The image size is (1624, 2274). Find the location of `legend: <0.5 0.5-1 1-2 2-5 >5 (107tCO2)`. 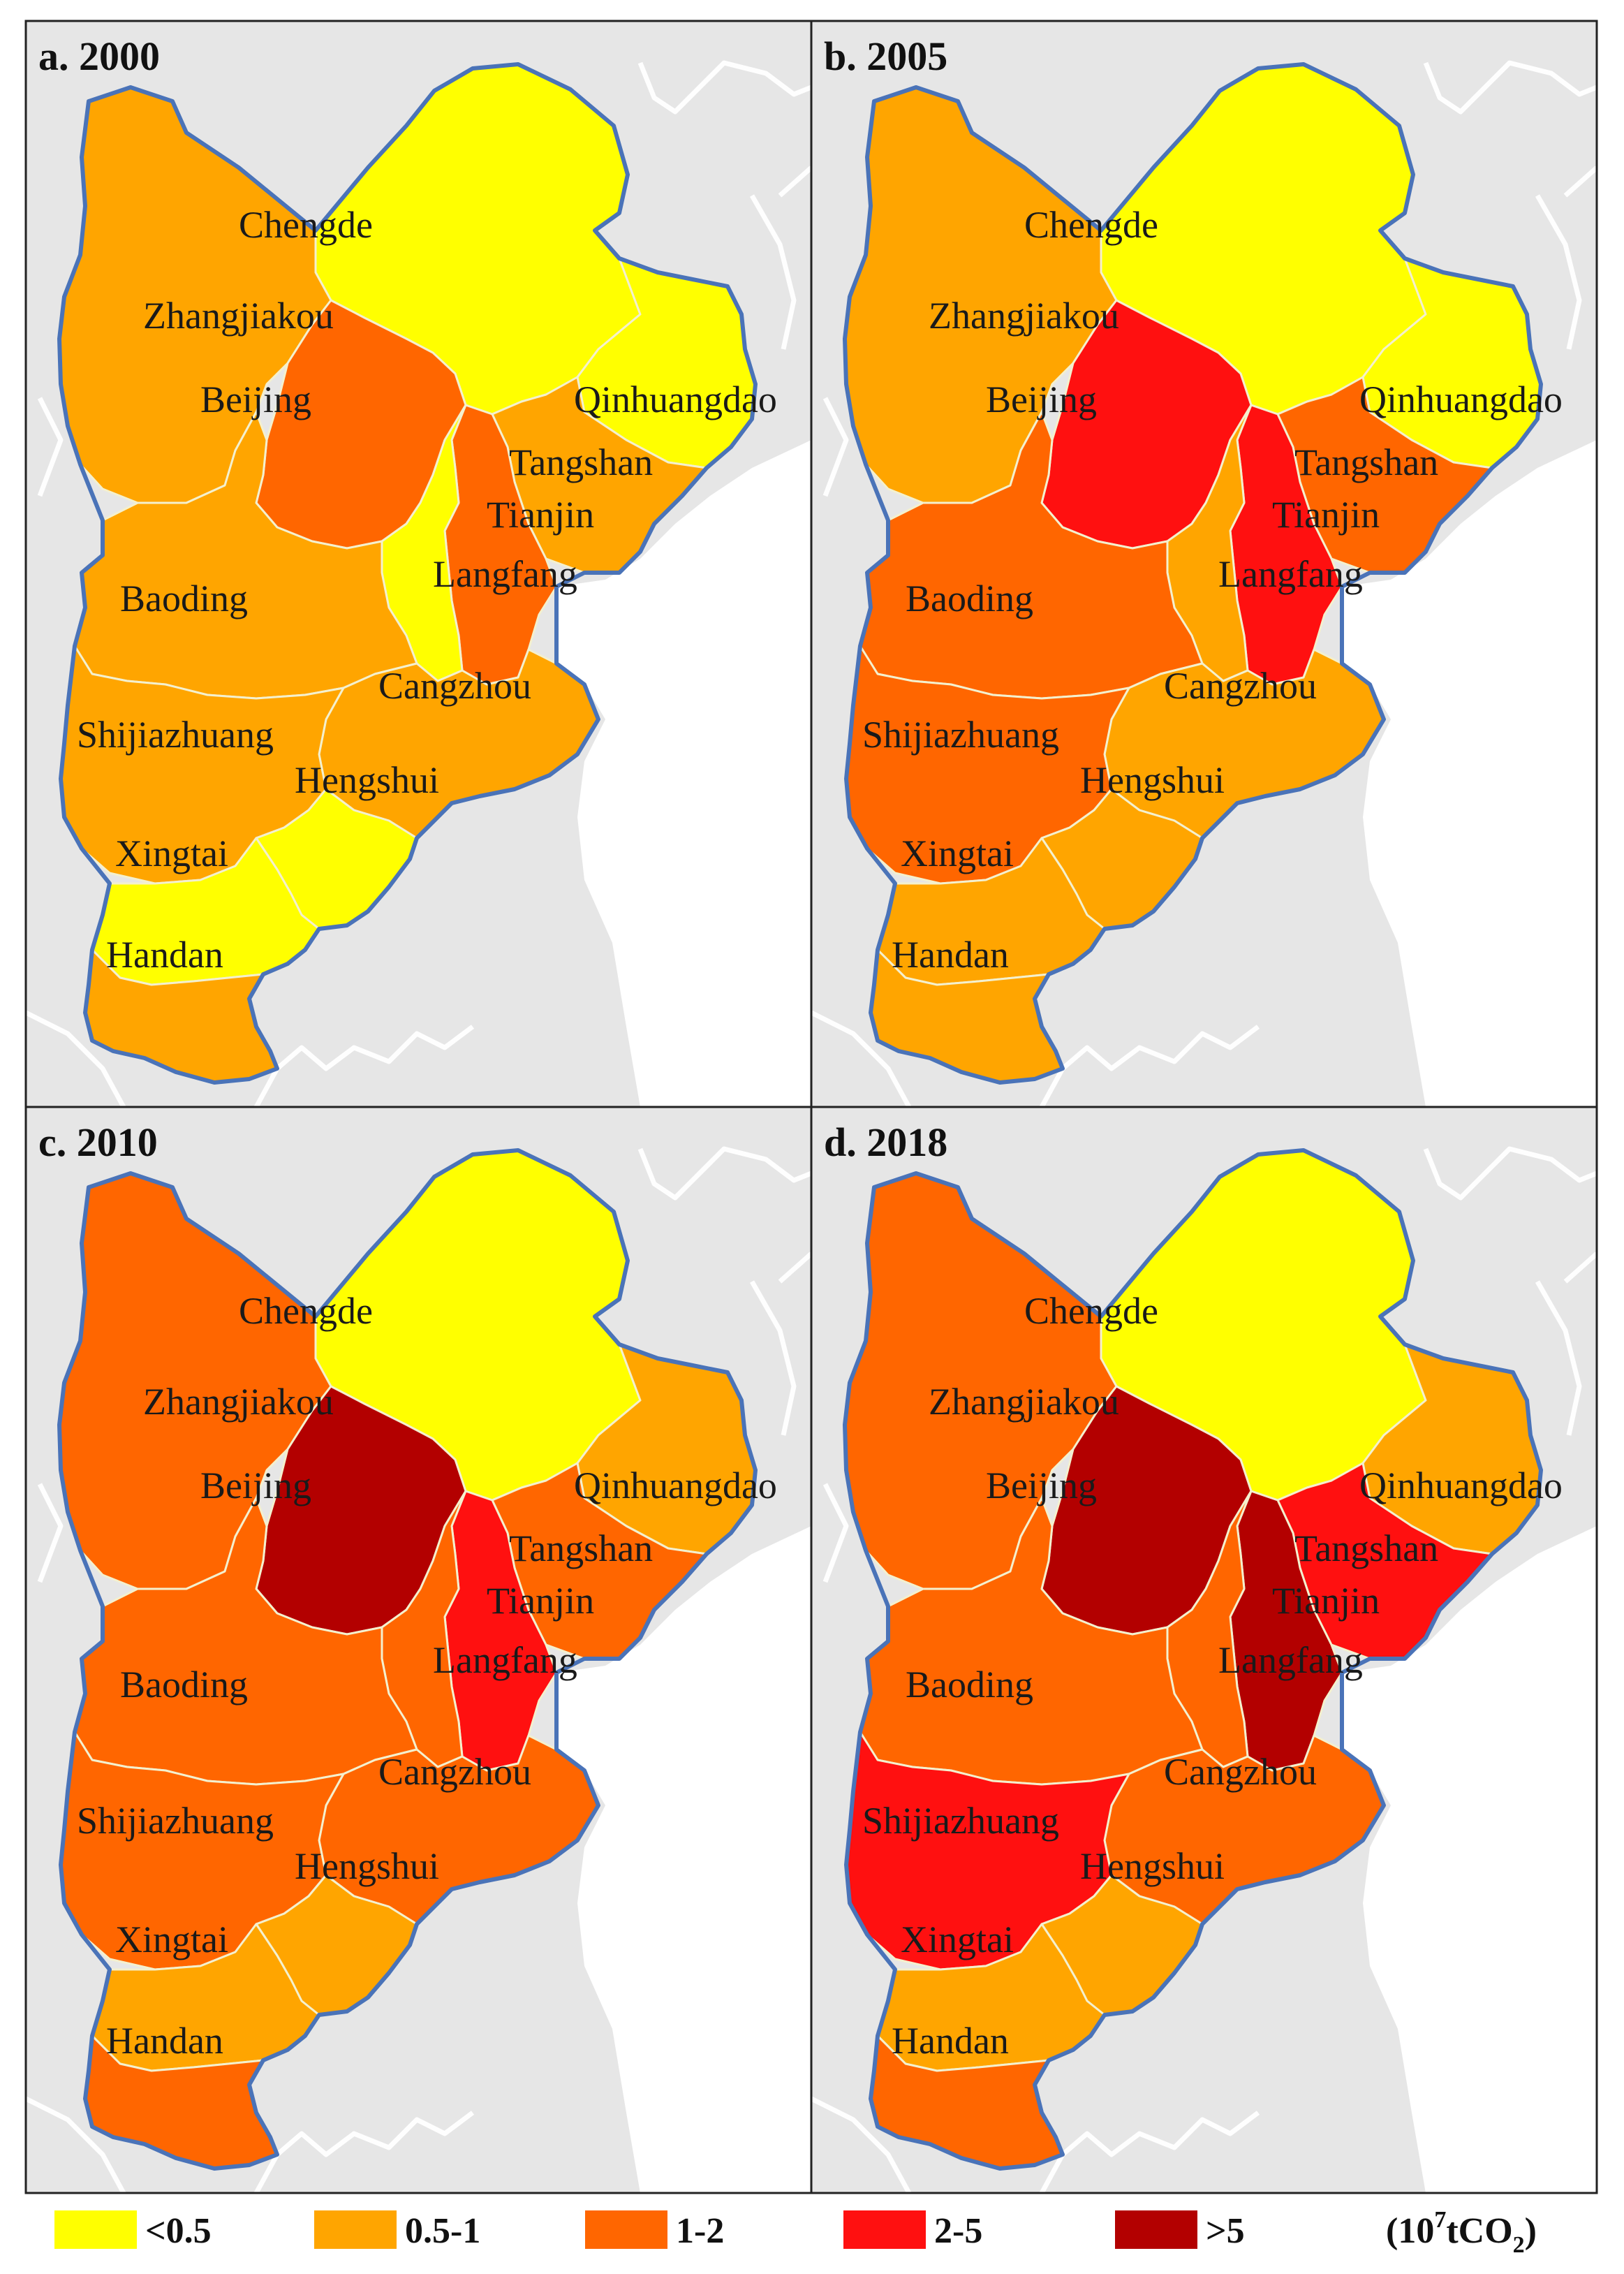

legend: <0.5 0.5-1 1-2 2-5 >5 (107tCO2) is located at coordinates (795, 2232).